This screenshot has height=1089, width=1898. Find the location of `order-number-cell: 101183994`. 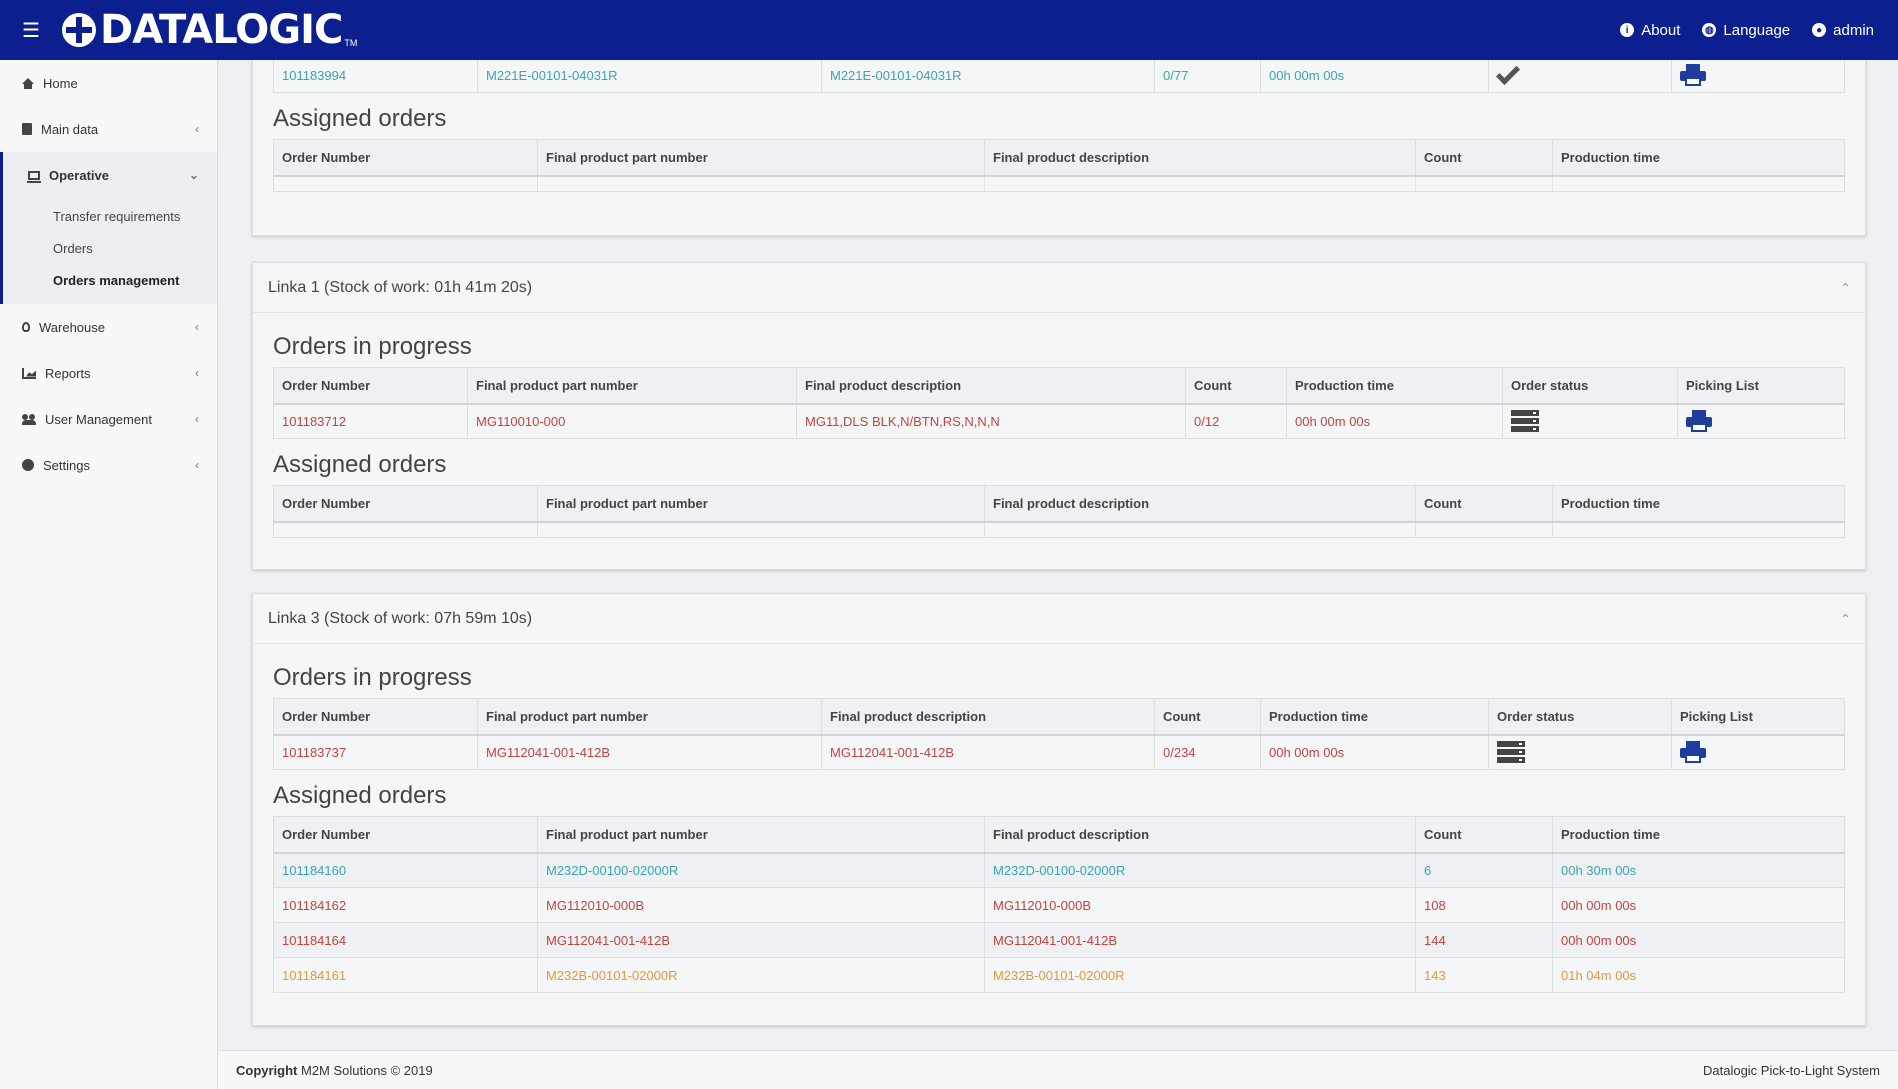

order-number-cell: 101183994 is located at coordinates (375, 76).